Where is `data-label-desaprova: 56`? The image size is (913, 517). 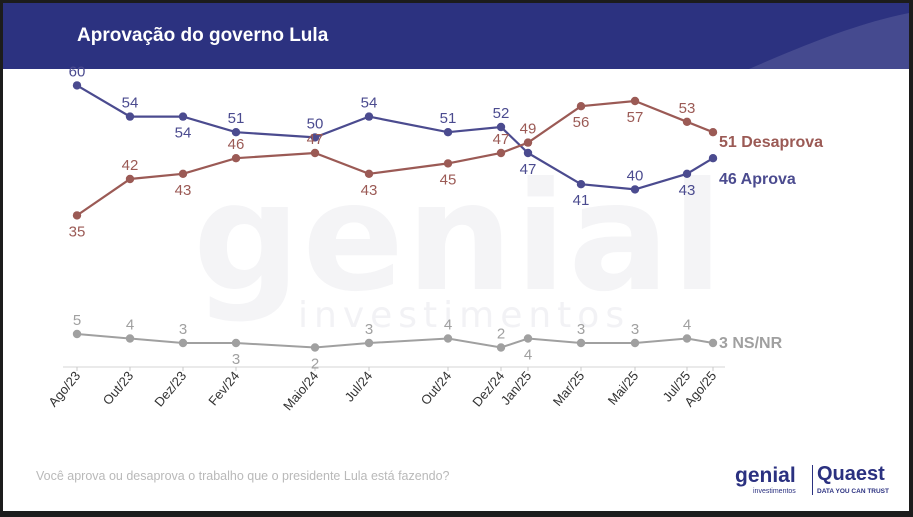 data-label-desaprova: 56 is located at coordinates (581, 122).